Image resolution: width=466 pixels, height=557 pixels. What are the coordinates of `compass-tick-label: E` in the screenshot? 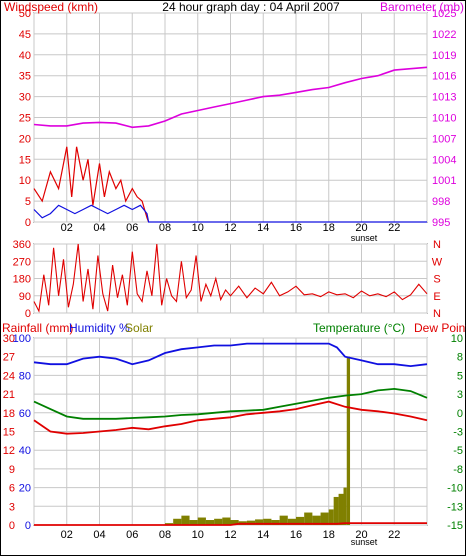 It's located at (436, 297).